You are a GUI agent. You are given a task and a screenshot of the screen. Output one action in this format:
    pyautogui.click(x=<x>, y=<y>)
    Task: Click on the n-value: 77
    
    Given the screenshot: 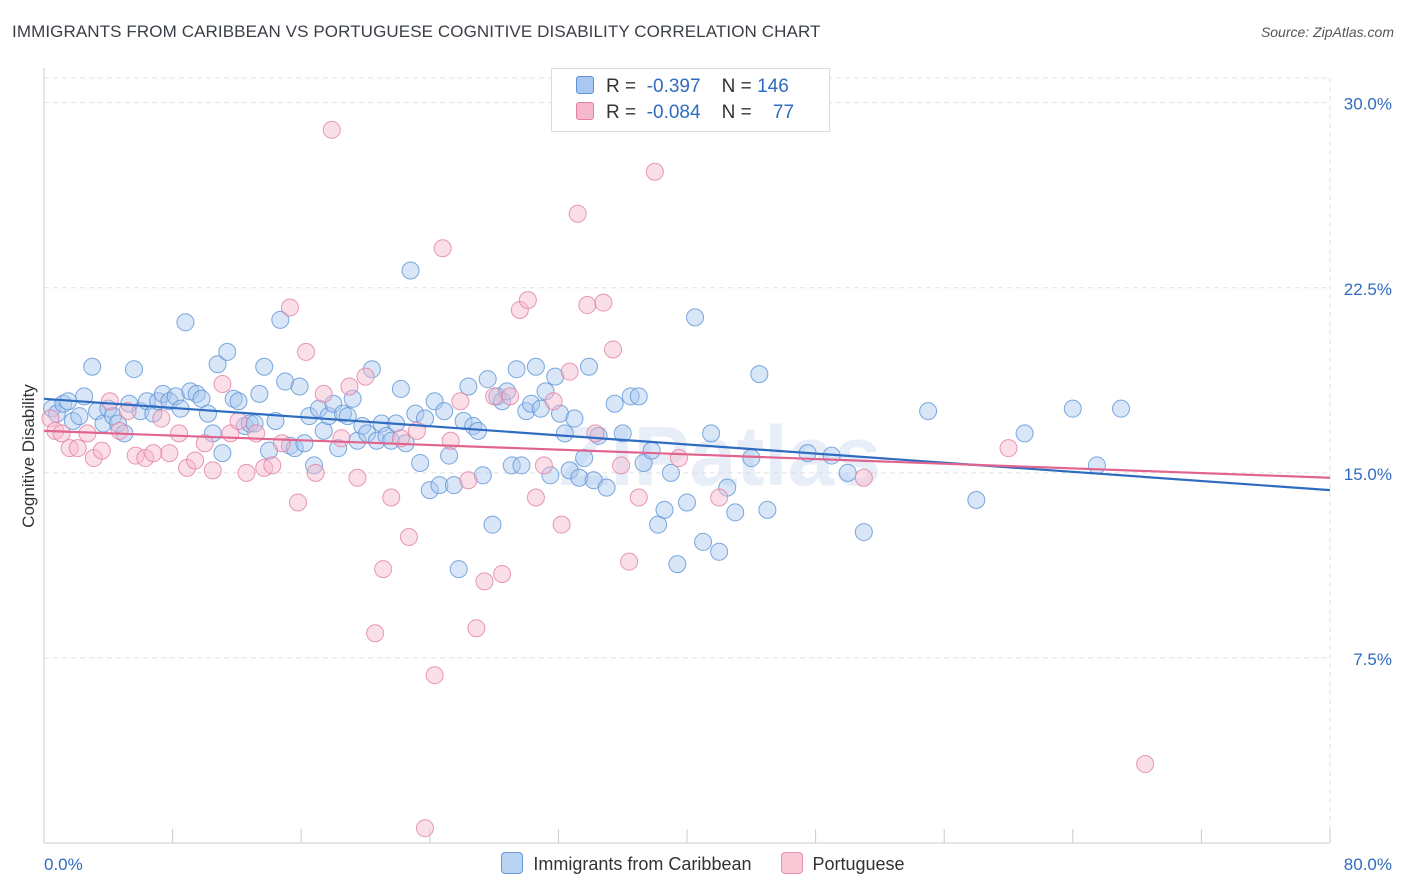 What is the action you would take?
    pyautogui.click(x=783, y=112)
    